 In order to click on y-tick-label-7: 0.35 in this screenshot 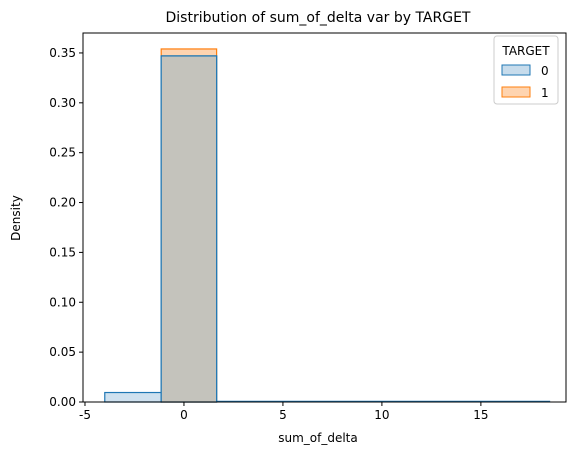, I will do `click(62, 53)`.